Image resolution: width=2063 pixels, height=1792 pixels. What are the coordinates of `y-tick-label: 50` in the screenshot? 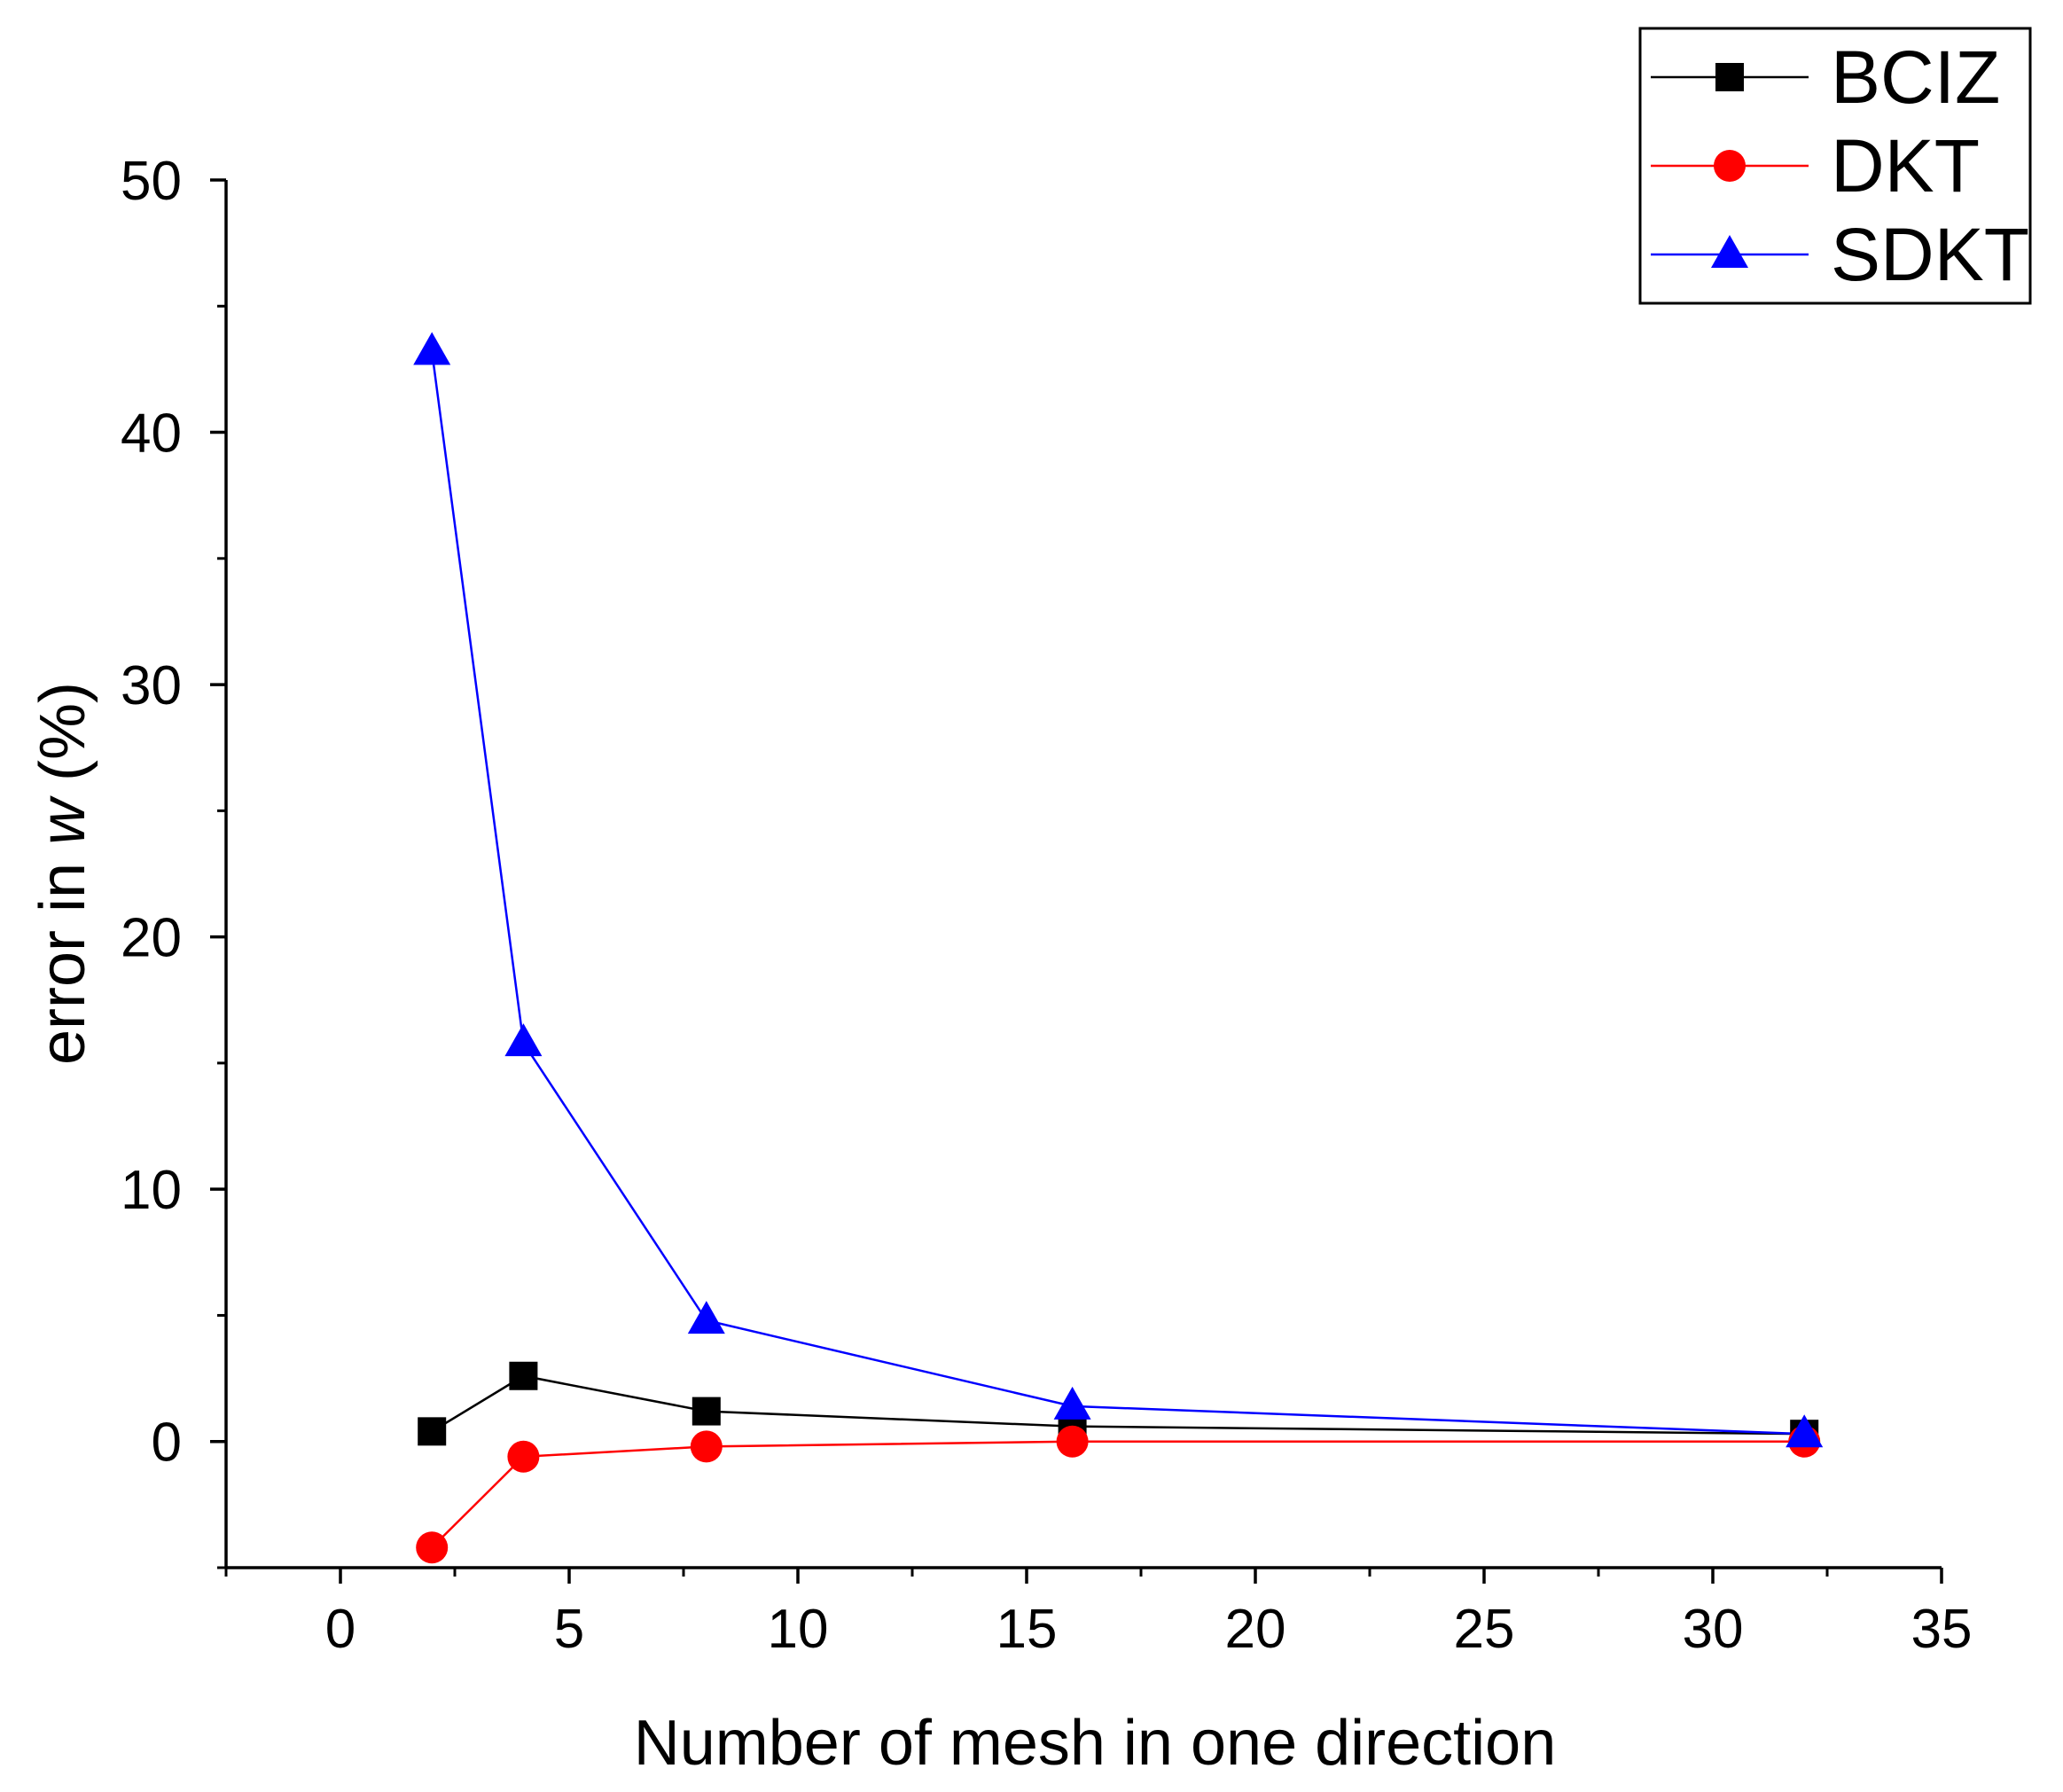 It's located at (151, 181).